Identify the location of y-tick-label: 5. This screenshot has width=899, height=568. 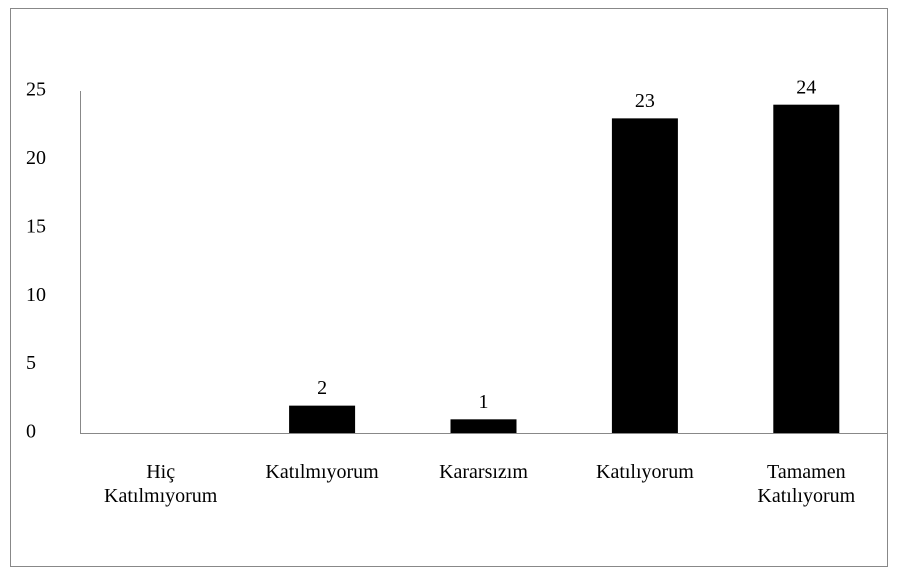
(31, 363).